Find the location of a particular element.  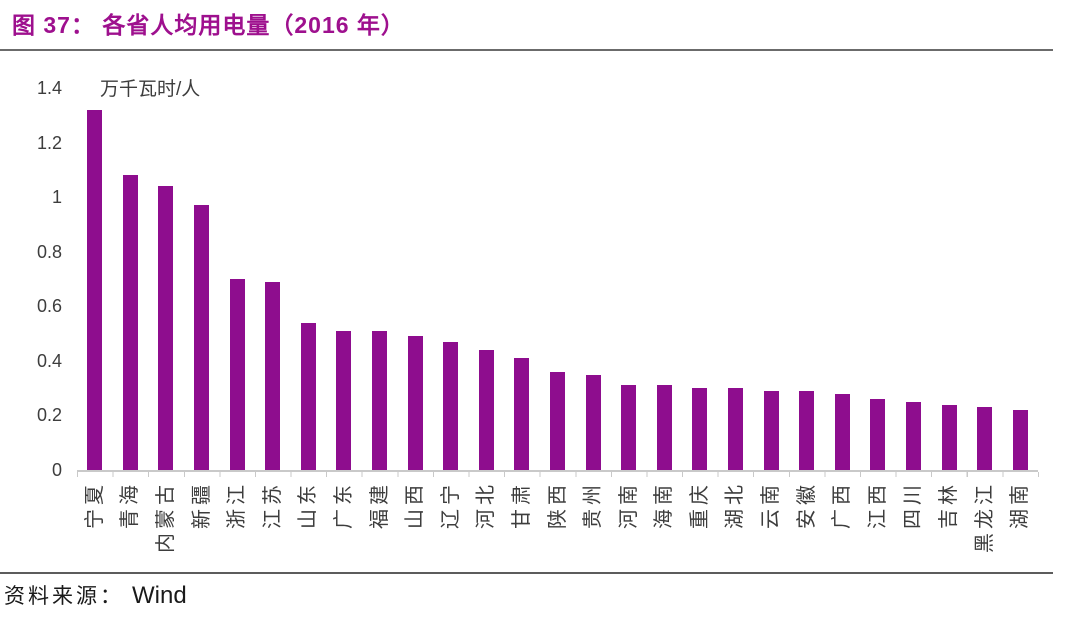

bar-宁夏 is located at coordinates (95, 289).